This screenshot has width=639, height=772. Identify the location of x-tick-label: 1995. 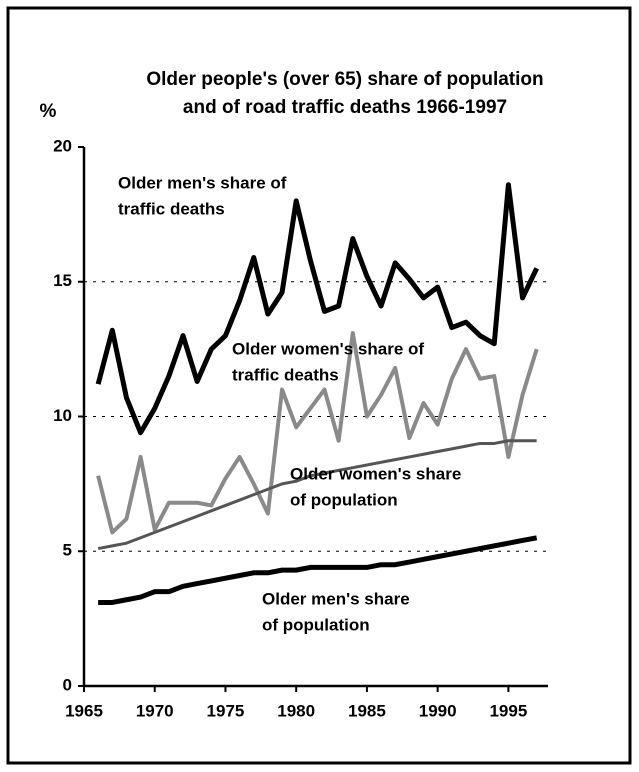
(508, 710).